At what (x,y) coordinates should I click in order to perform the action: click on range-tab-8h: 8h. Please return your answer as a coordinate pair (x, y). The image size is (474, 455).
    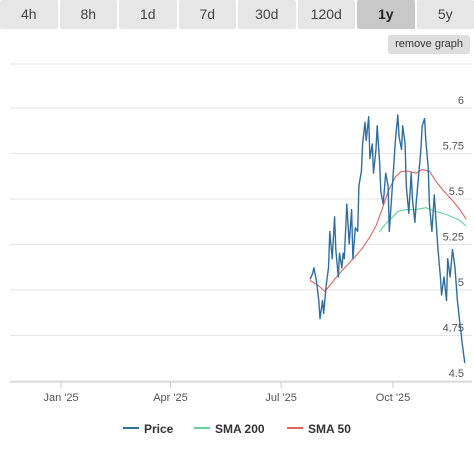
    Looking at the image, I should click on (88, 14).